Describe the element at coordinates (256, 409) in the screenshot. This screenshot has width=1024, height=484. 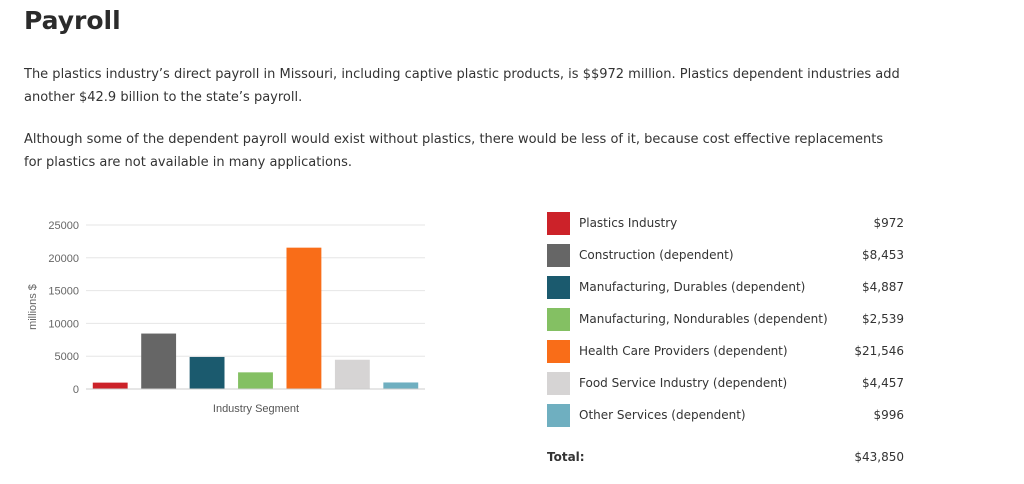
I see `x-axis-label: Industry Segment` at that location.